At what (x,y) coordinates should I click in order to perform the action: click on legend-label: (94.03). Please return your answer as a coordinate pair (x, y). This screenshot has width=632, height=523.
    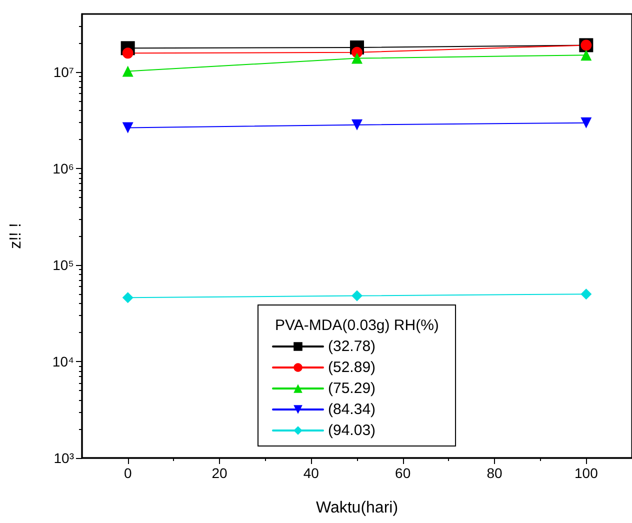
    Looking at the image, I should click on (352, 430).